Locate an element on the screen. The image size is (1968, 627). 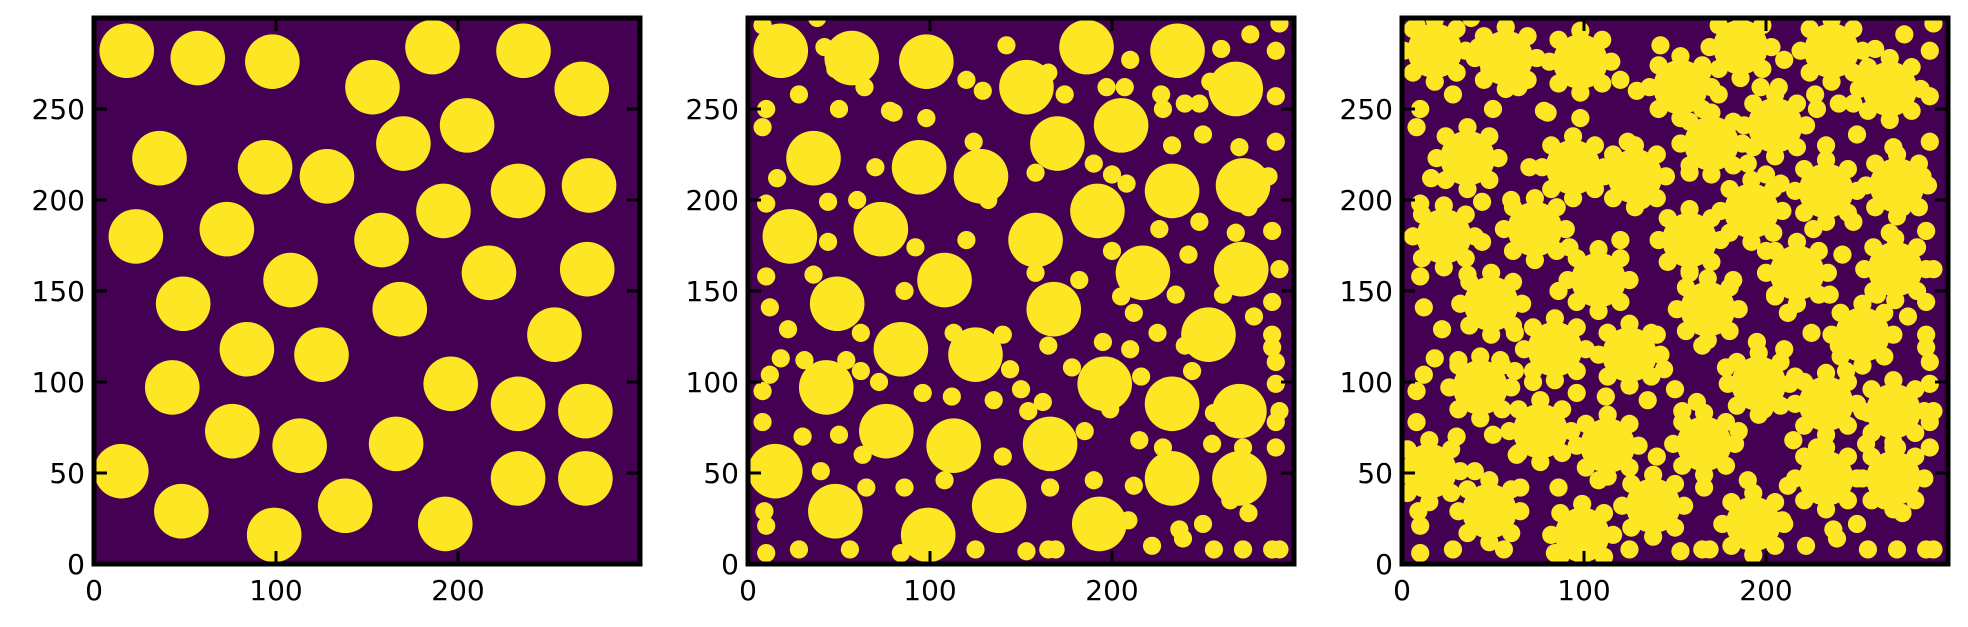
y-tick-label: 0 is located at coordinates (76, 564).